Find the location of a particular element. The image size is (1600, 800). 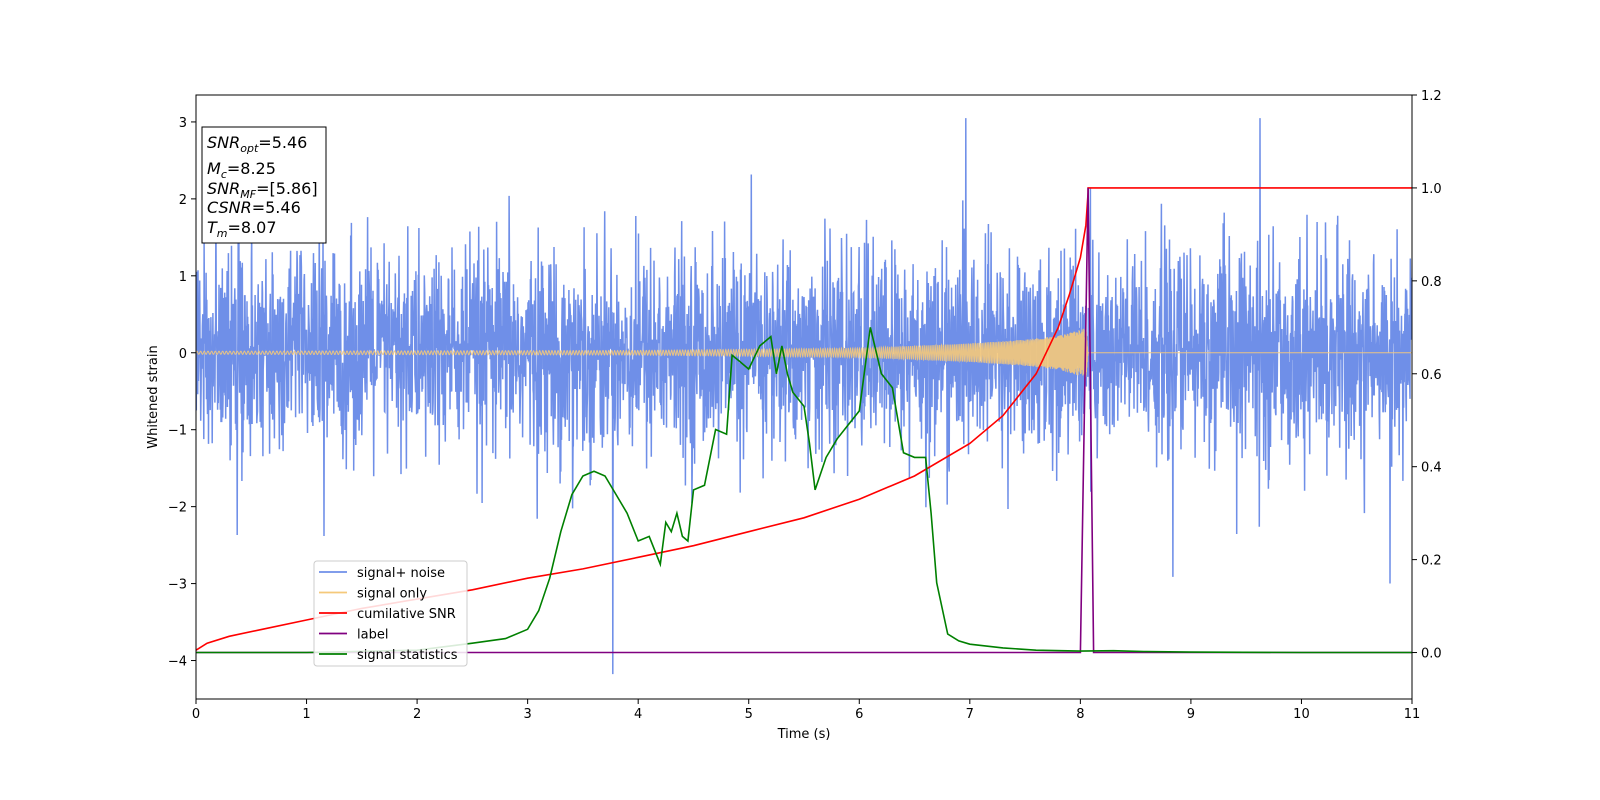

legend-label: signal statistics is located at coordinates (407, 655).